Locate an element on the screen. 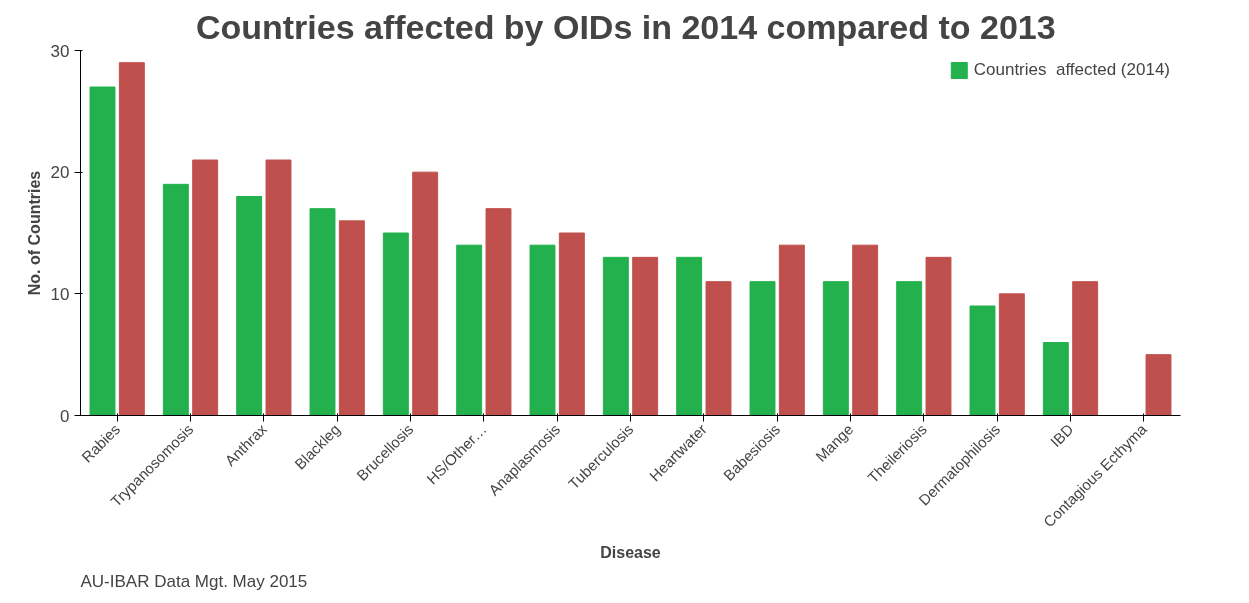 This screenshot has width=1249, height=603. y-axis-title: No. of Countries is located at coordinates (34, 233).